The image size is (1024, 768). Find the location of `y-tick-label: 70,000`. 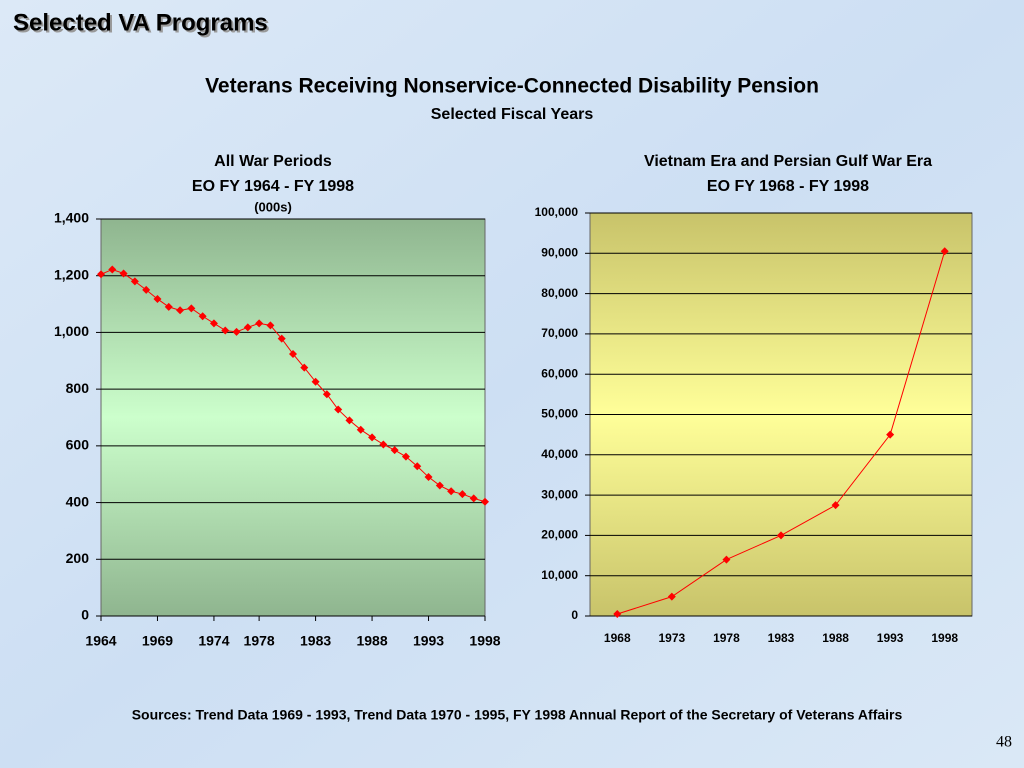

y-tick-label: 70,000 is located at coordinates (559, 333).